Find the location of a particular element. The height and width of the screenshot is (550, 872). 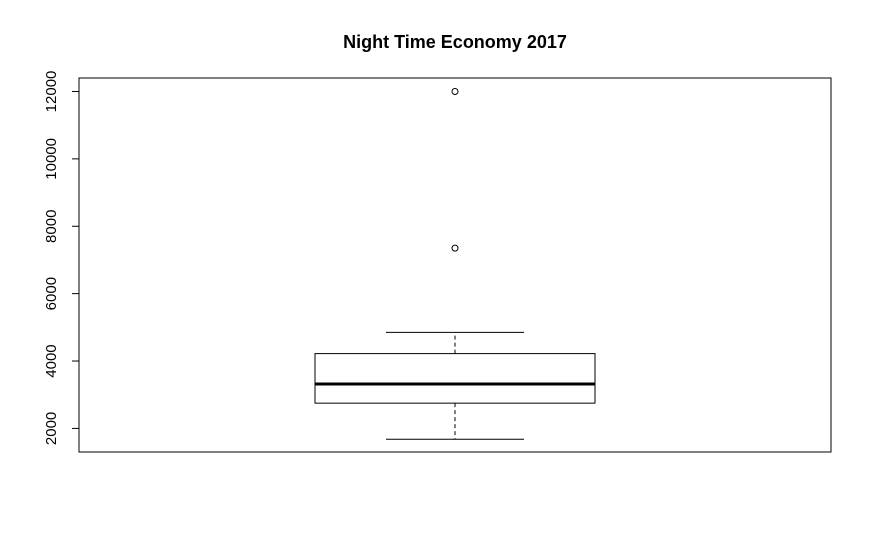

y-tick-label: 2000 is located at coordinates (51, 428).